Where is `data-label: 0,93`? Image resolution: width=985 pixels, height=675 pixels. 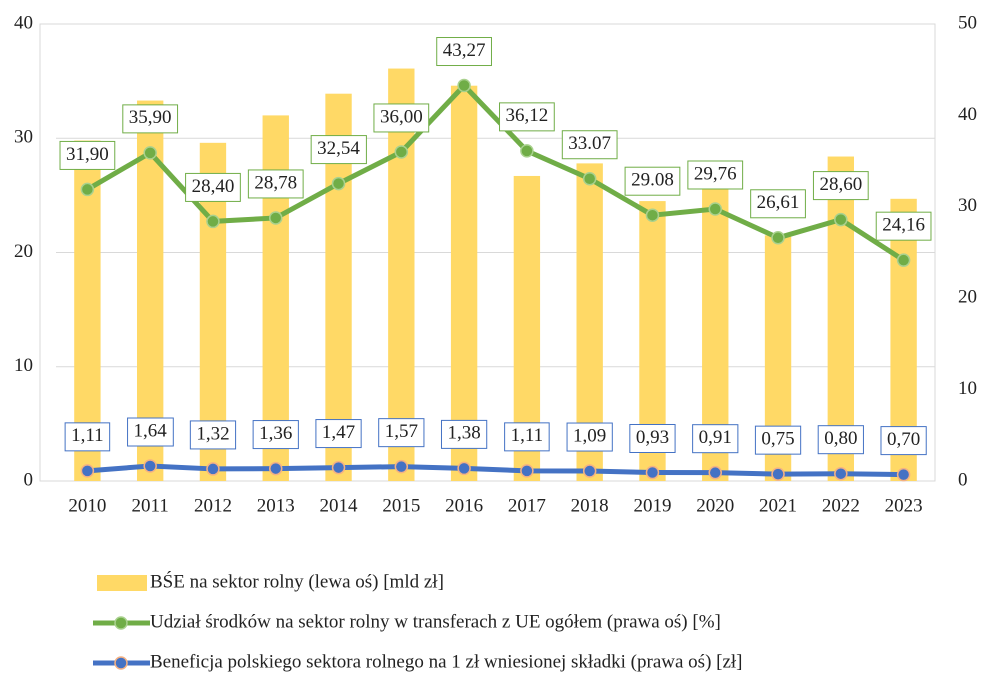 data-label: 0,93 is located at coordinates (652, 438).